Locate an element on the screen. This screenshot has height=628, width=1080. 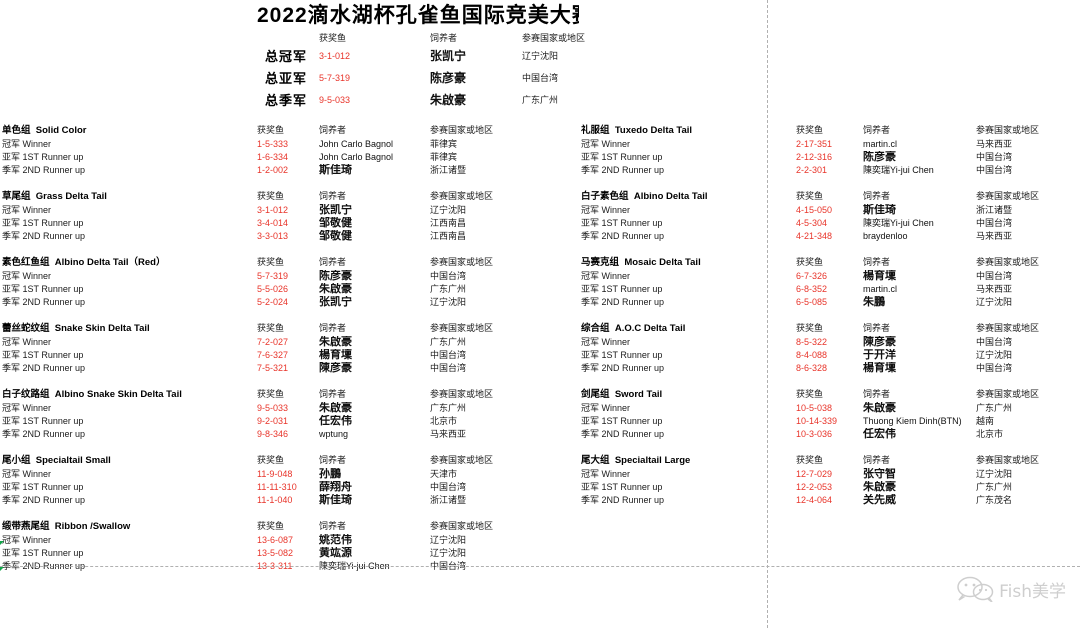
breeder-name: 关先威 is located at coordinates (880, 500).